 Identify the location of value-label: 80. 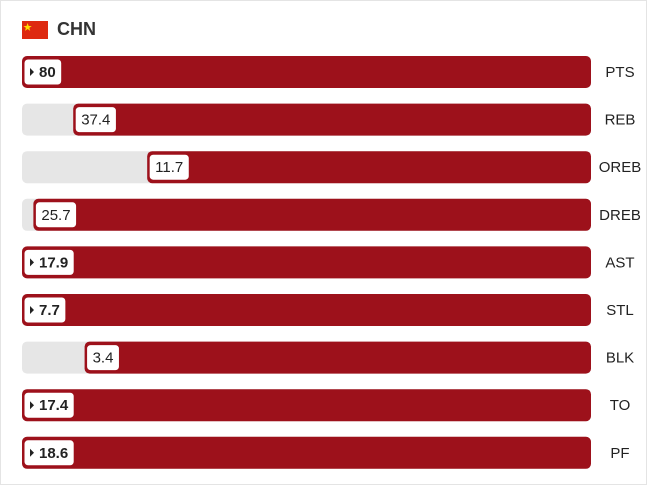
(47, 72).